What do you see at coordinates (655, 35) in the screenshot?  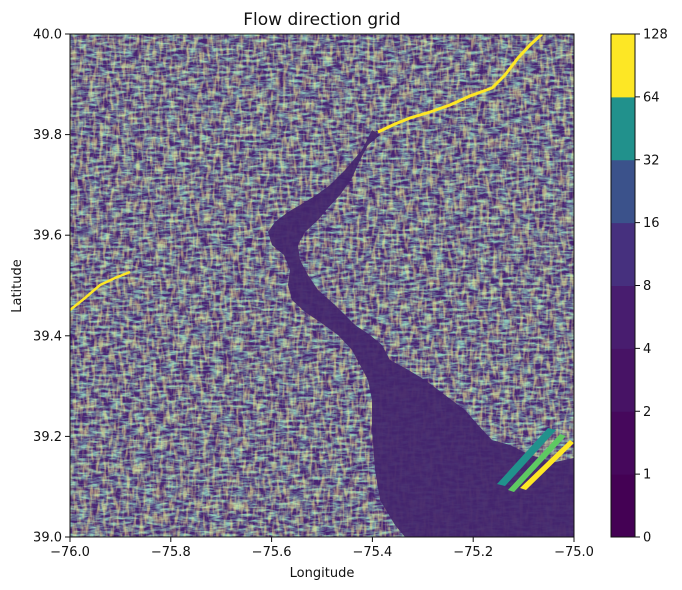 I see `colorbar-label-8: 128` at bounding box center [655, 35].